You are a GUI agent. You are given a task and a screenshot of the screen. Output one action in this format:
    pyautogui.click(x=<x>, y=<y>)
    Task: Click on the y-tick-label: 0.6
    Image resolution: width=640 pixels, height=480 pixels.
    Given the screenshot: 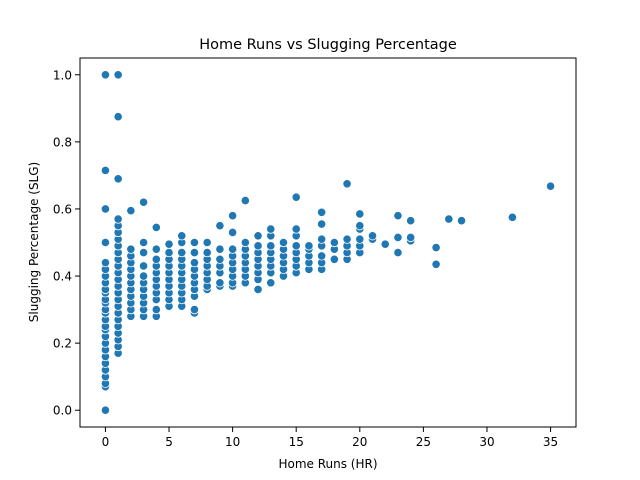 What is the action you would take?
    pyautogui.click(x=62, y=209)
    